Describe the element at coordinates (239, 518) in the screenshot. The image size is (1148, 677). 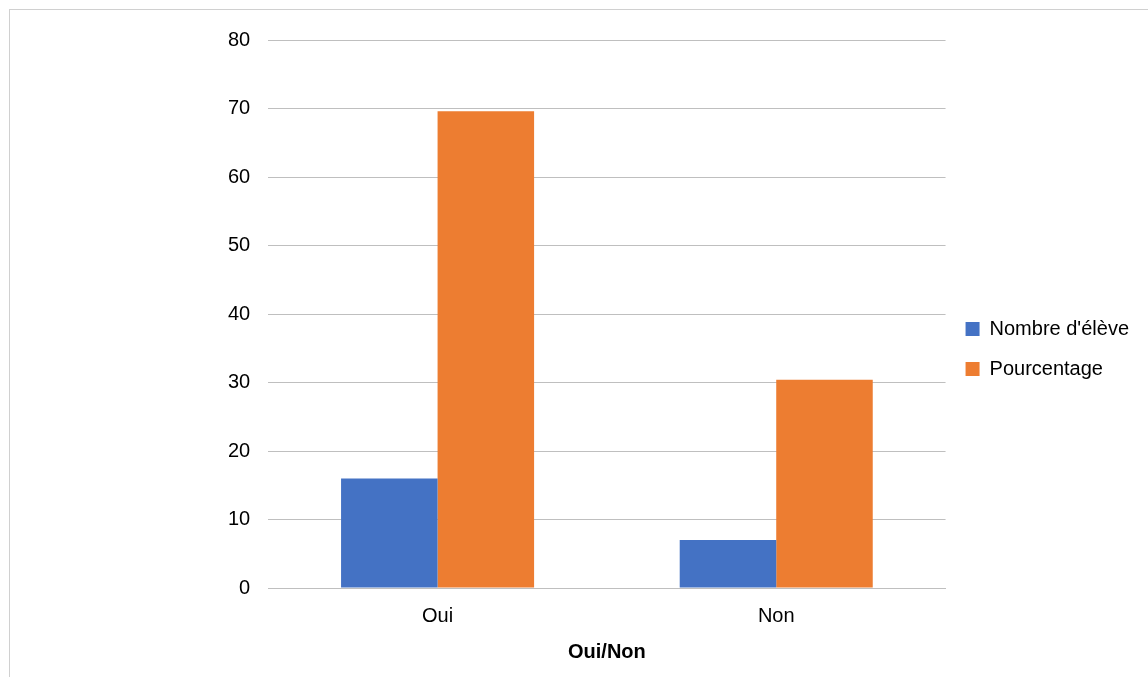
I see `y-tick-label: 10` at that location.